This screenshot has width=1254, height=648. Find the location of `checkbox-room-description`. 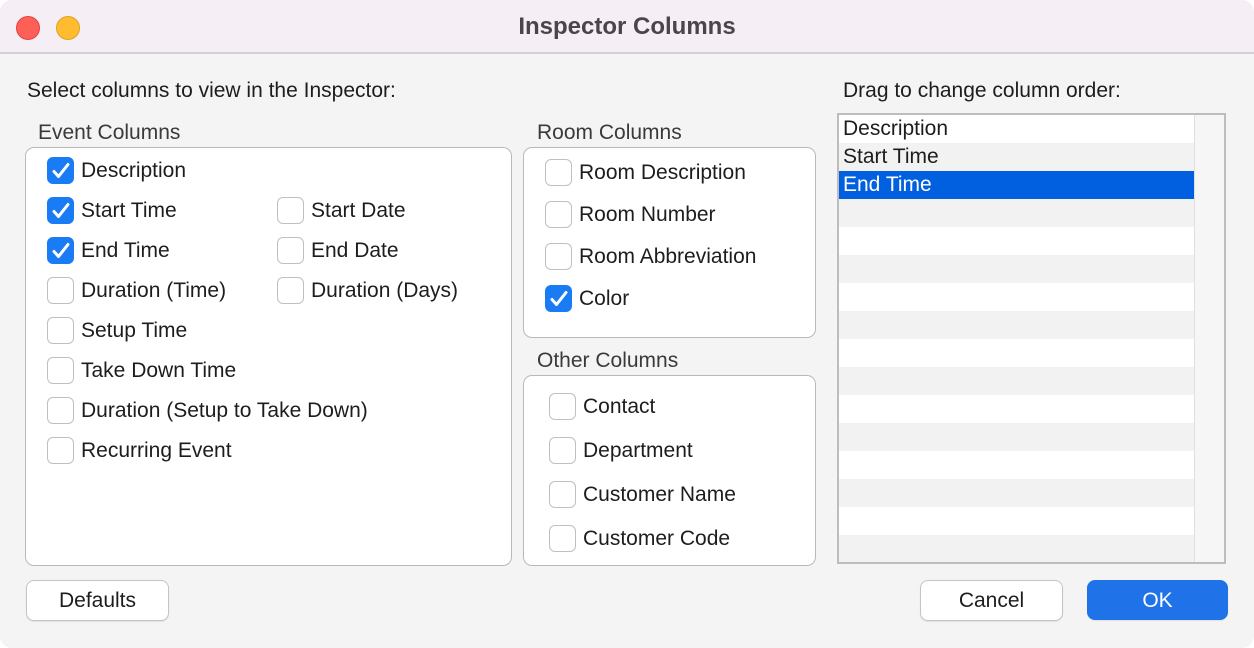

checkbox-room-description is located at coordinates (558, 172).